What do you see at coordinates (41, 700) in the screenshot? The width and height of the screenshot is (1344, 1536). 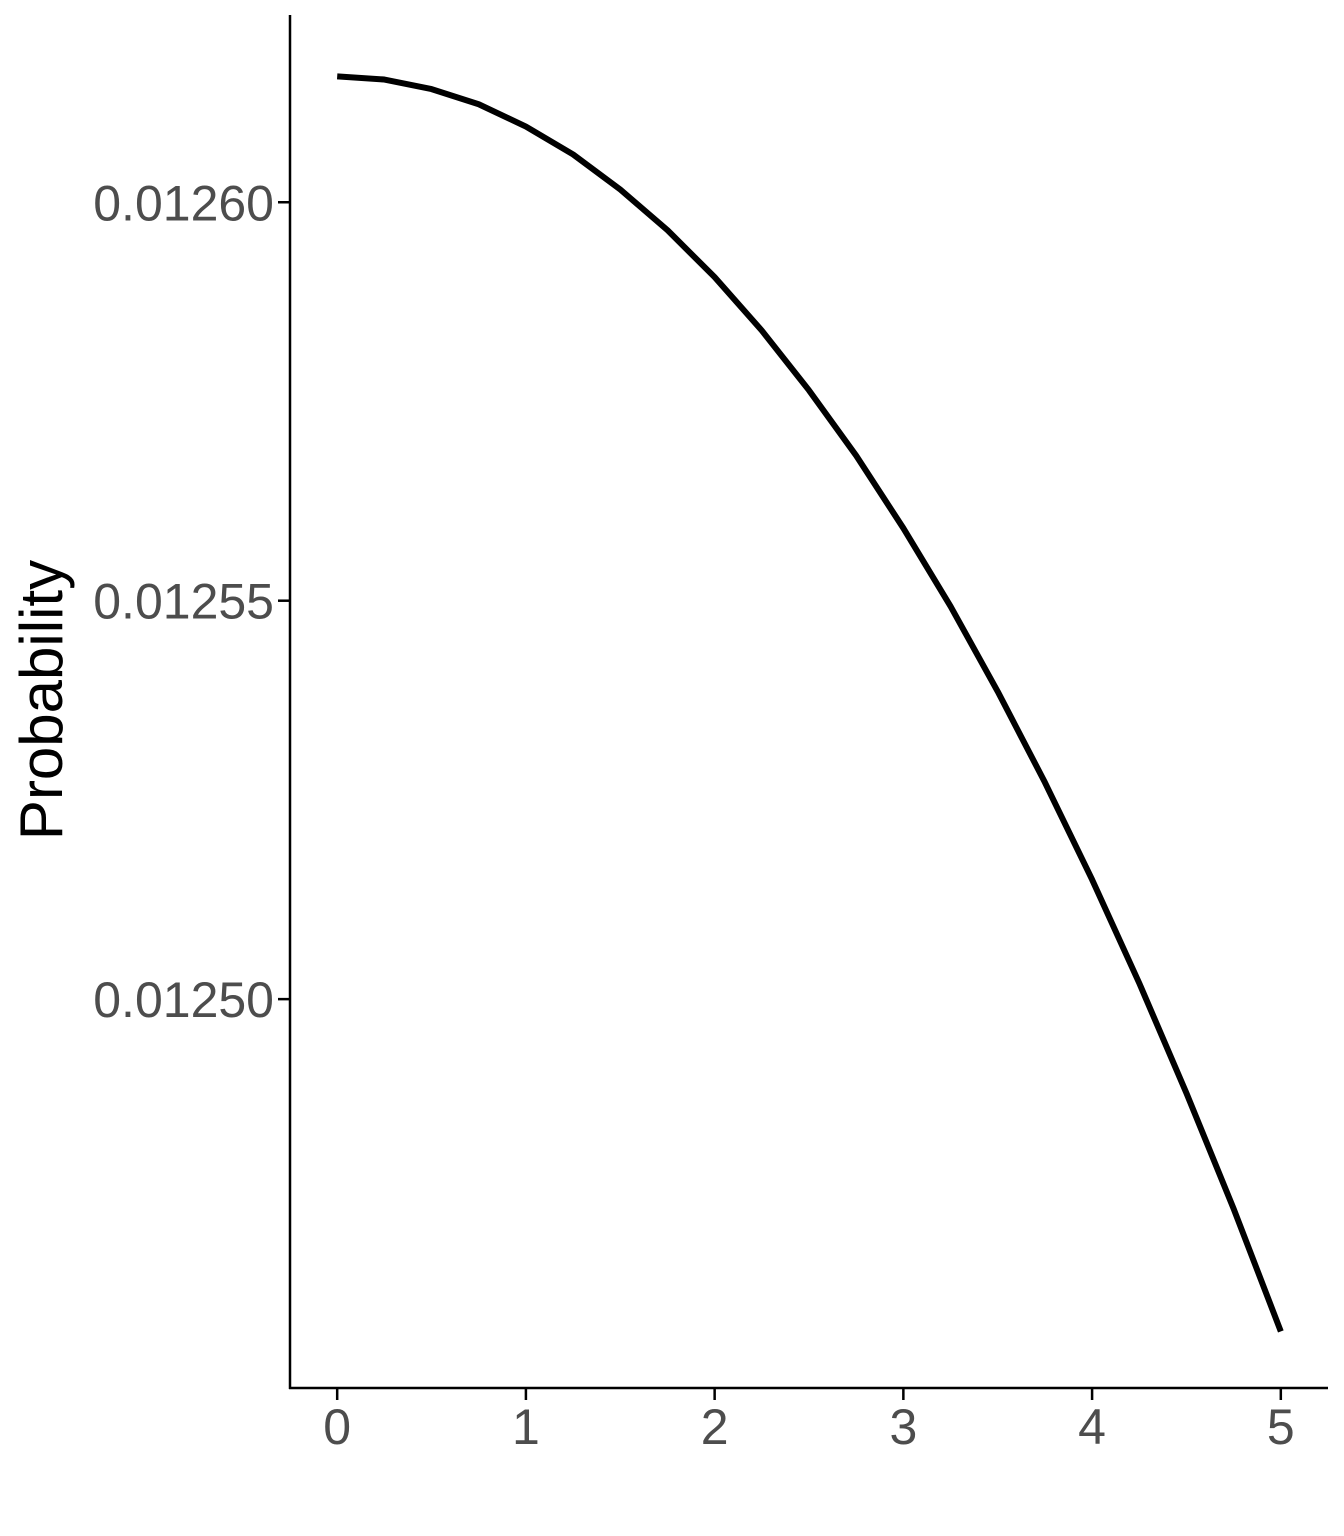 I see `y-axis-title: Probability` at bounding box center [41, 700].